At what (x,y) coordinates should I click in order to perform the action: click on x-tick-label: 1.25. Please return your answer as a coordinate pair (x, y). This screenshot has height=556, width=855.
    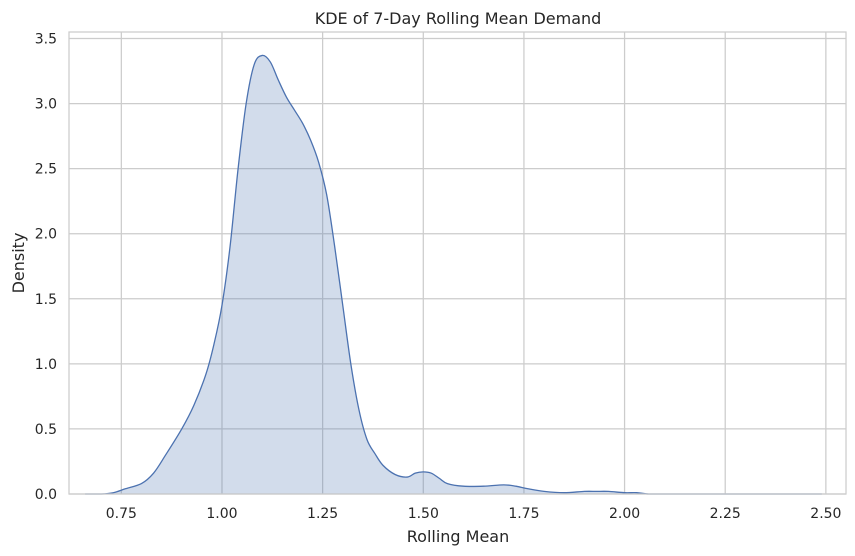
    Looking at the image, I should click on (322, 514).